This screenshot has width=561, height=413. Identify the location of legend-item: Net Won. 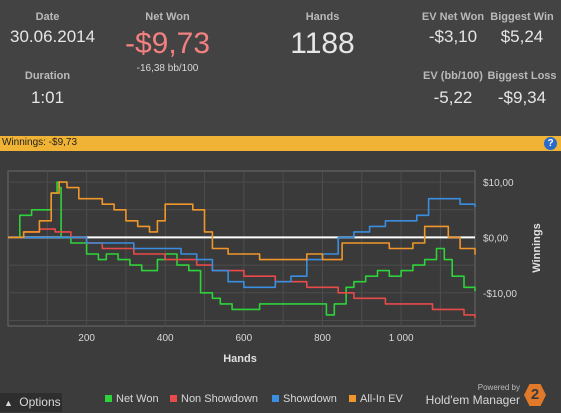
(132, 399).